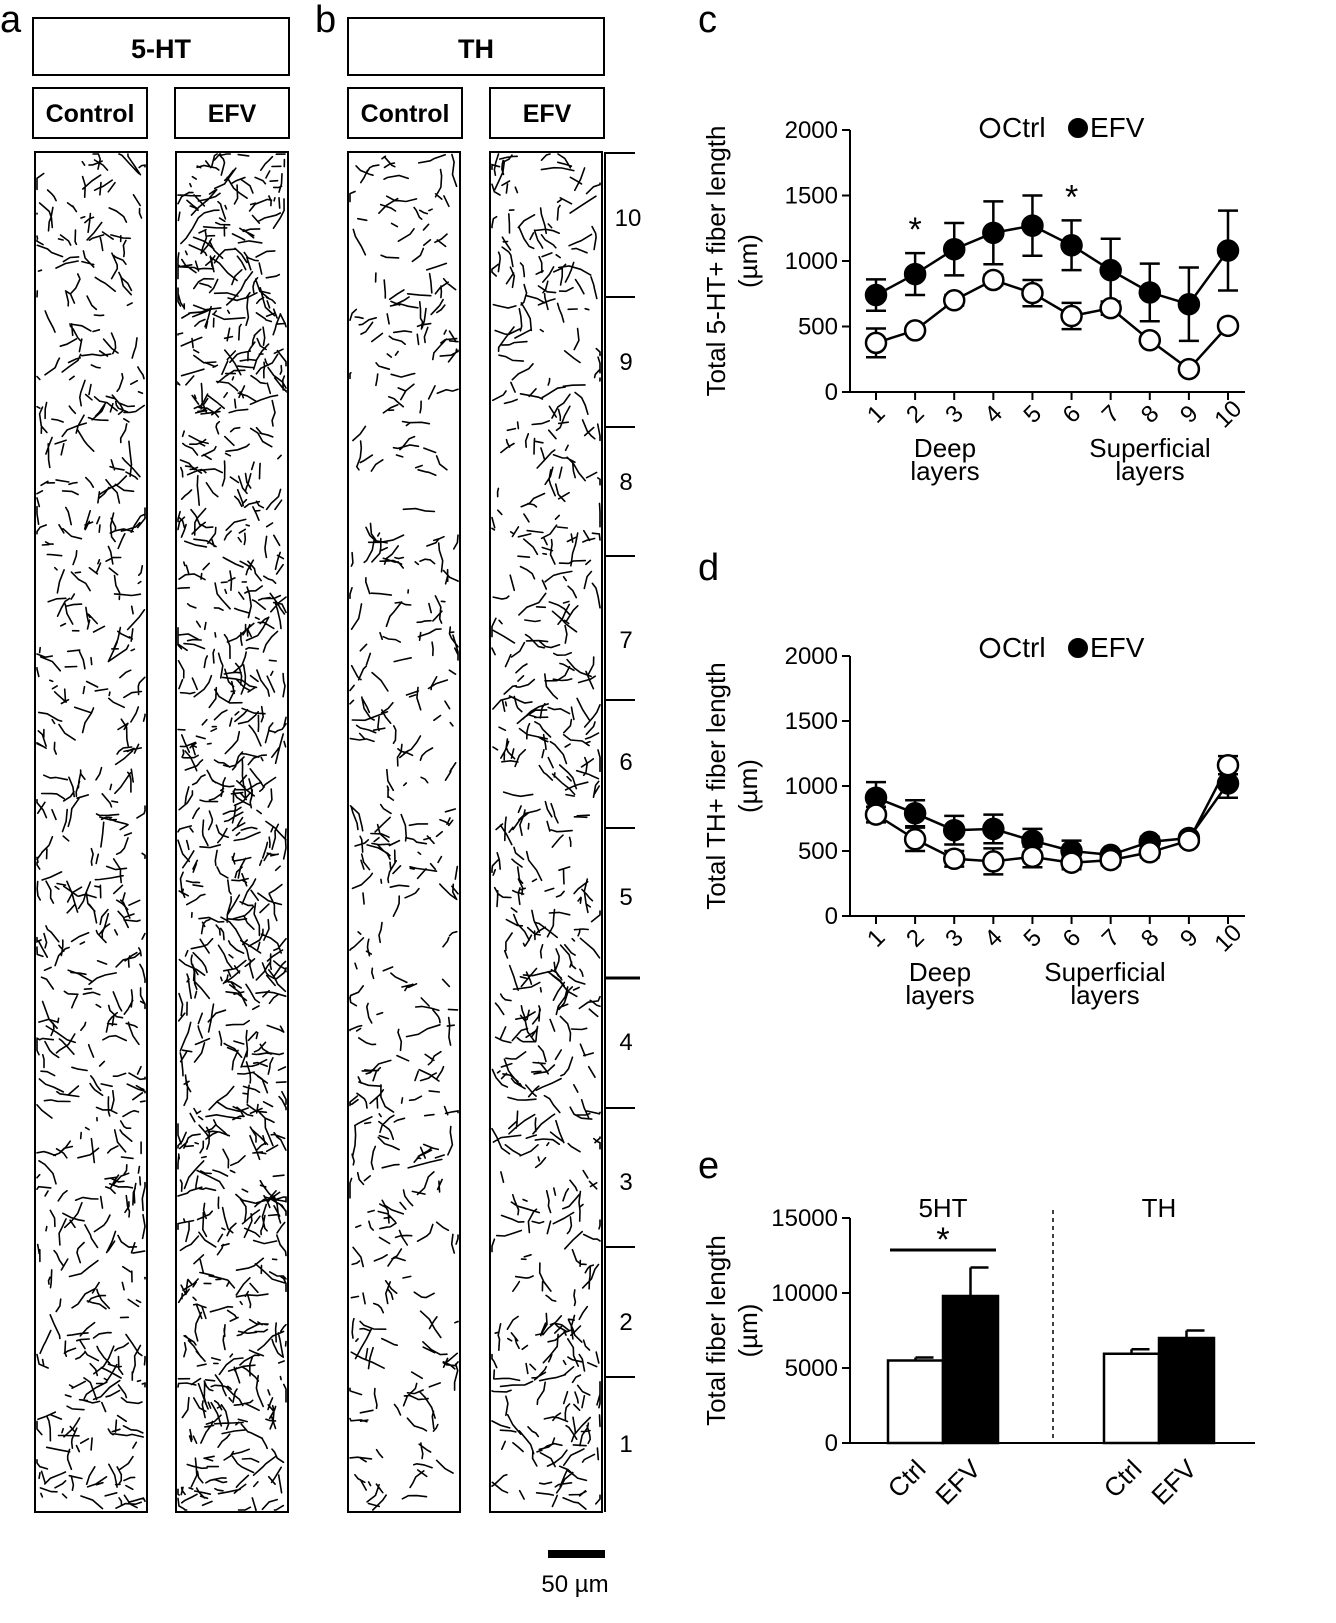 The image size is (1336, 1623). What do you see at coordinates (625, 362) in the screenshot?
I see `layer-label-9: 9` at bounding box center [625, 362].